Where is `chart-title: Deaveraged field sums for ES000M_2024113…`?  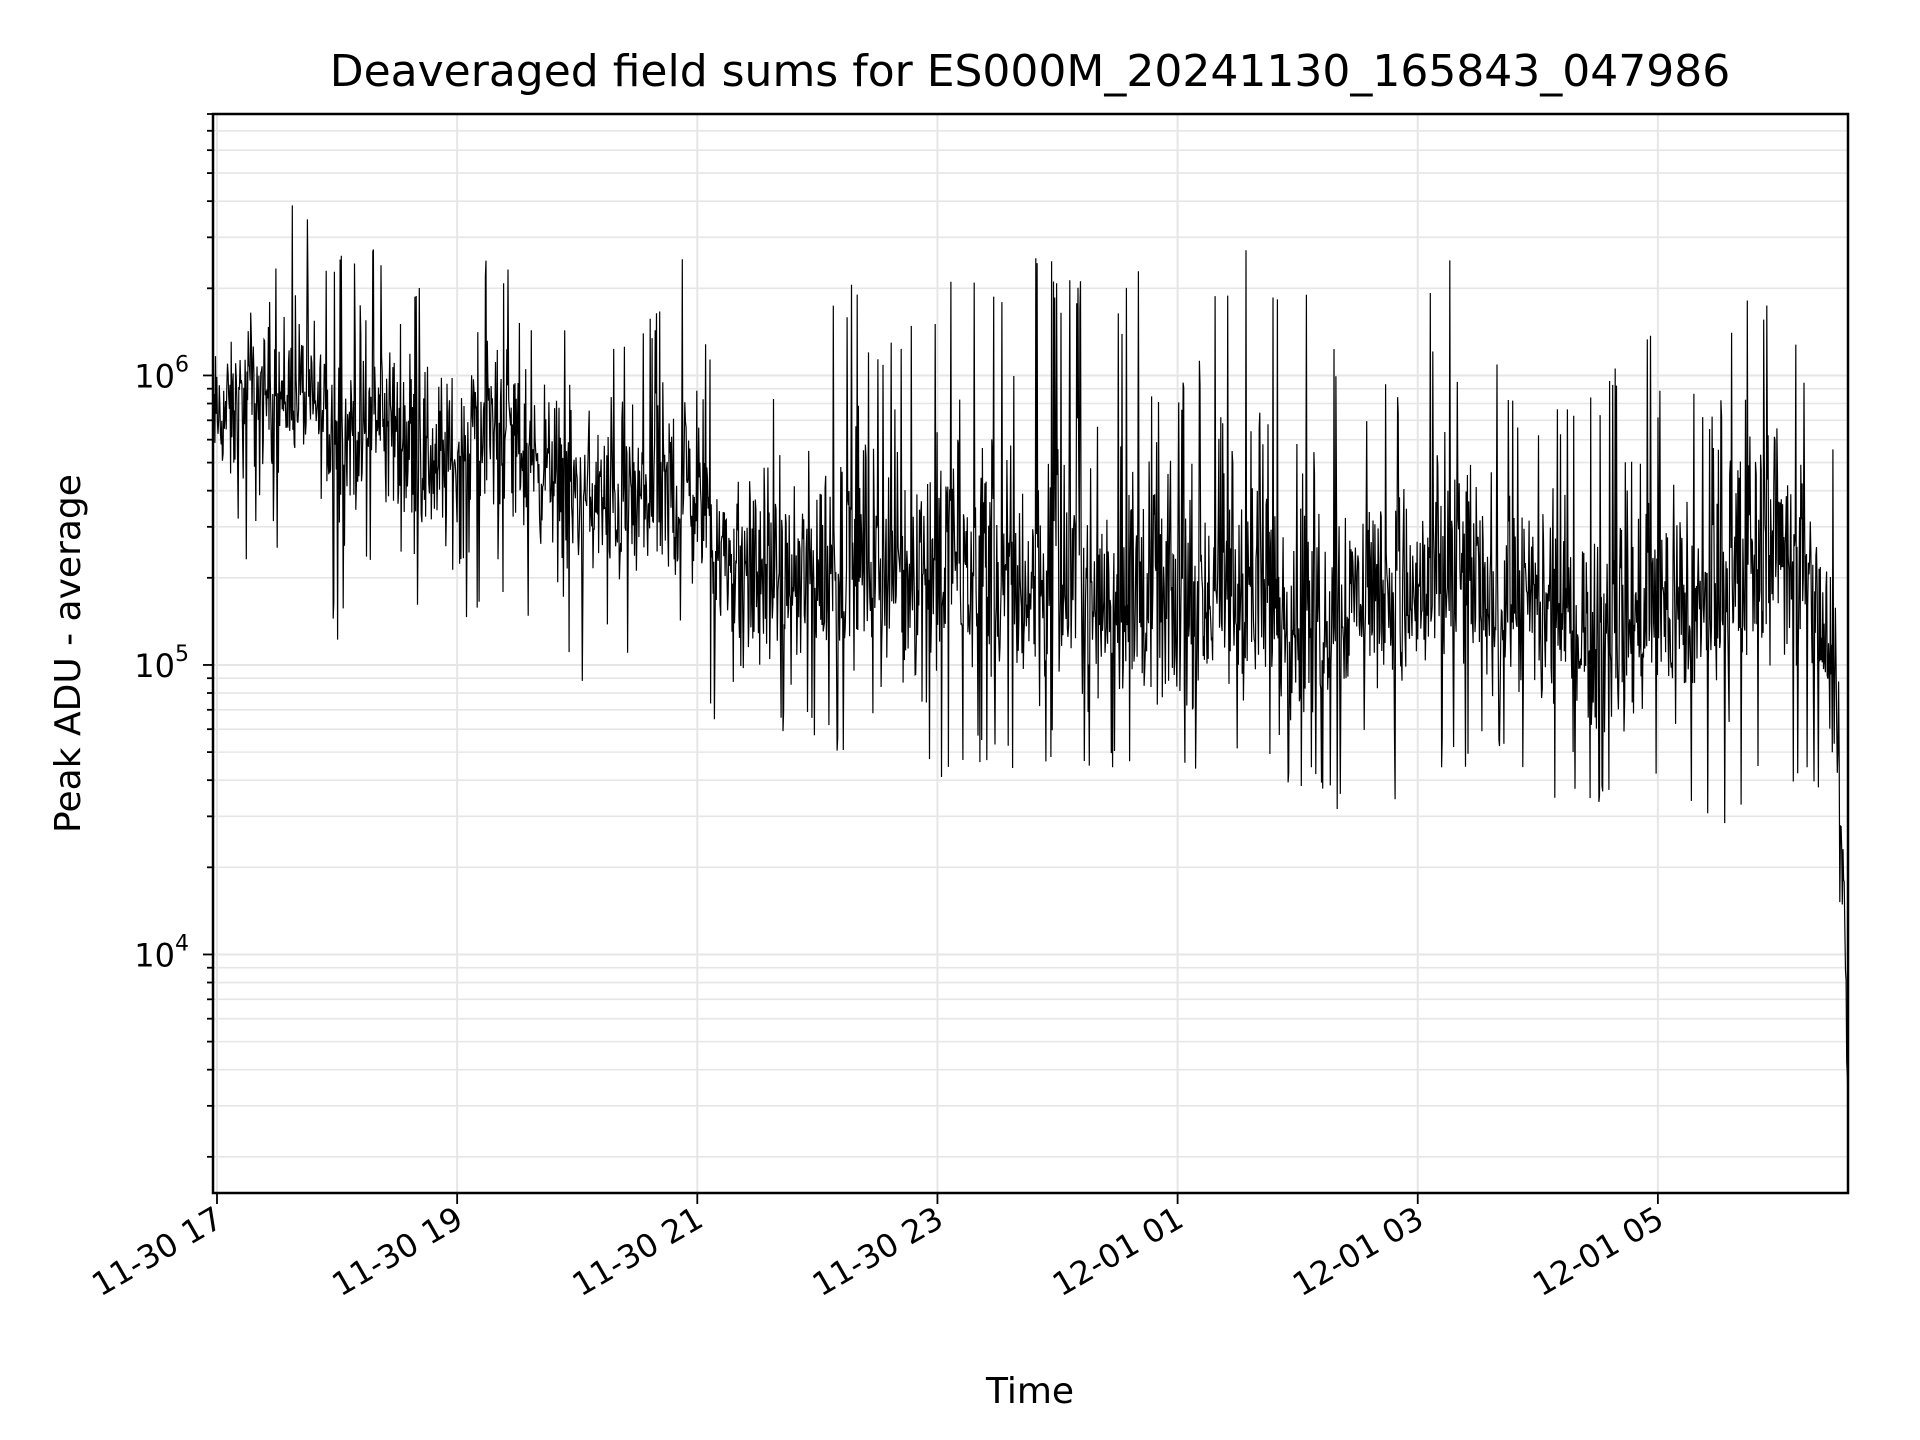 chart-title: Deaveraged field sums for ES000M_2024113… is located at coordinates (1030, 71).